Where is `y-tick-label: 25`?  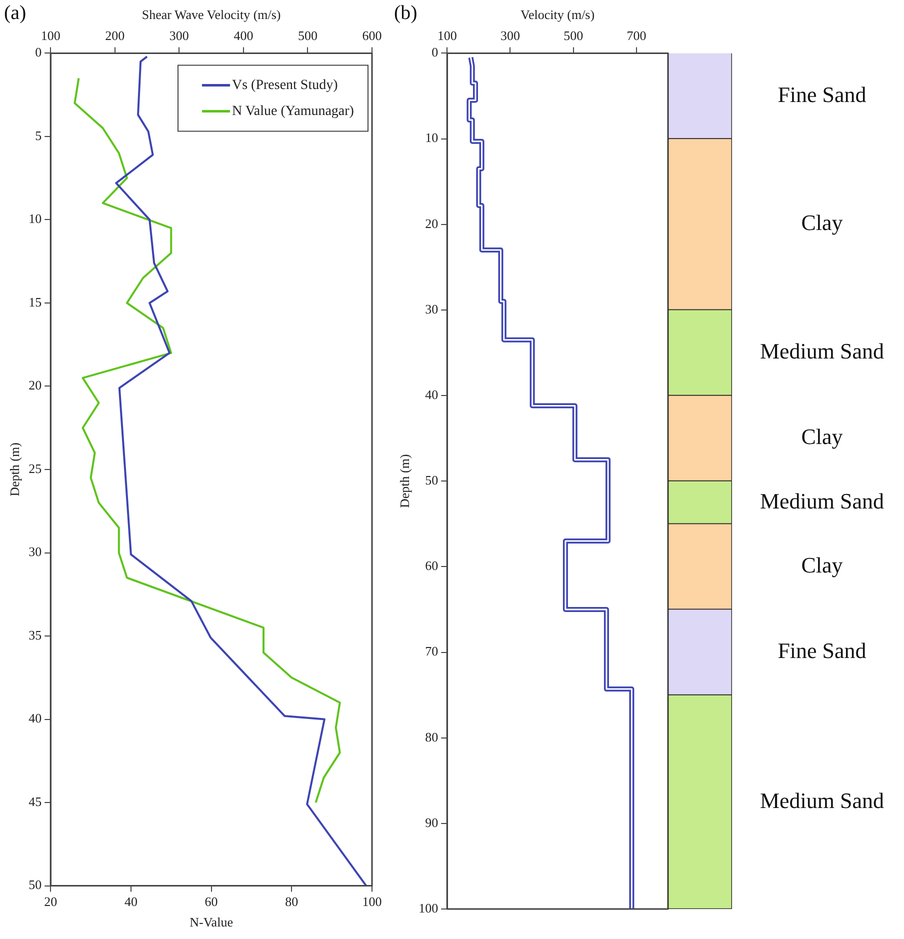 y-tick-label: 25 is located at coordinates (35, 468).